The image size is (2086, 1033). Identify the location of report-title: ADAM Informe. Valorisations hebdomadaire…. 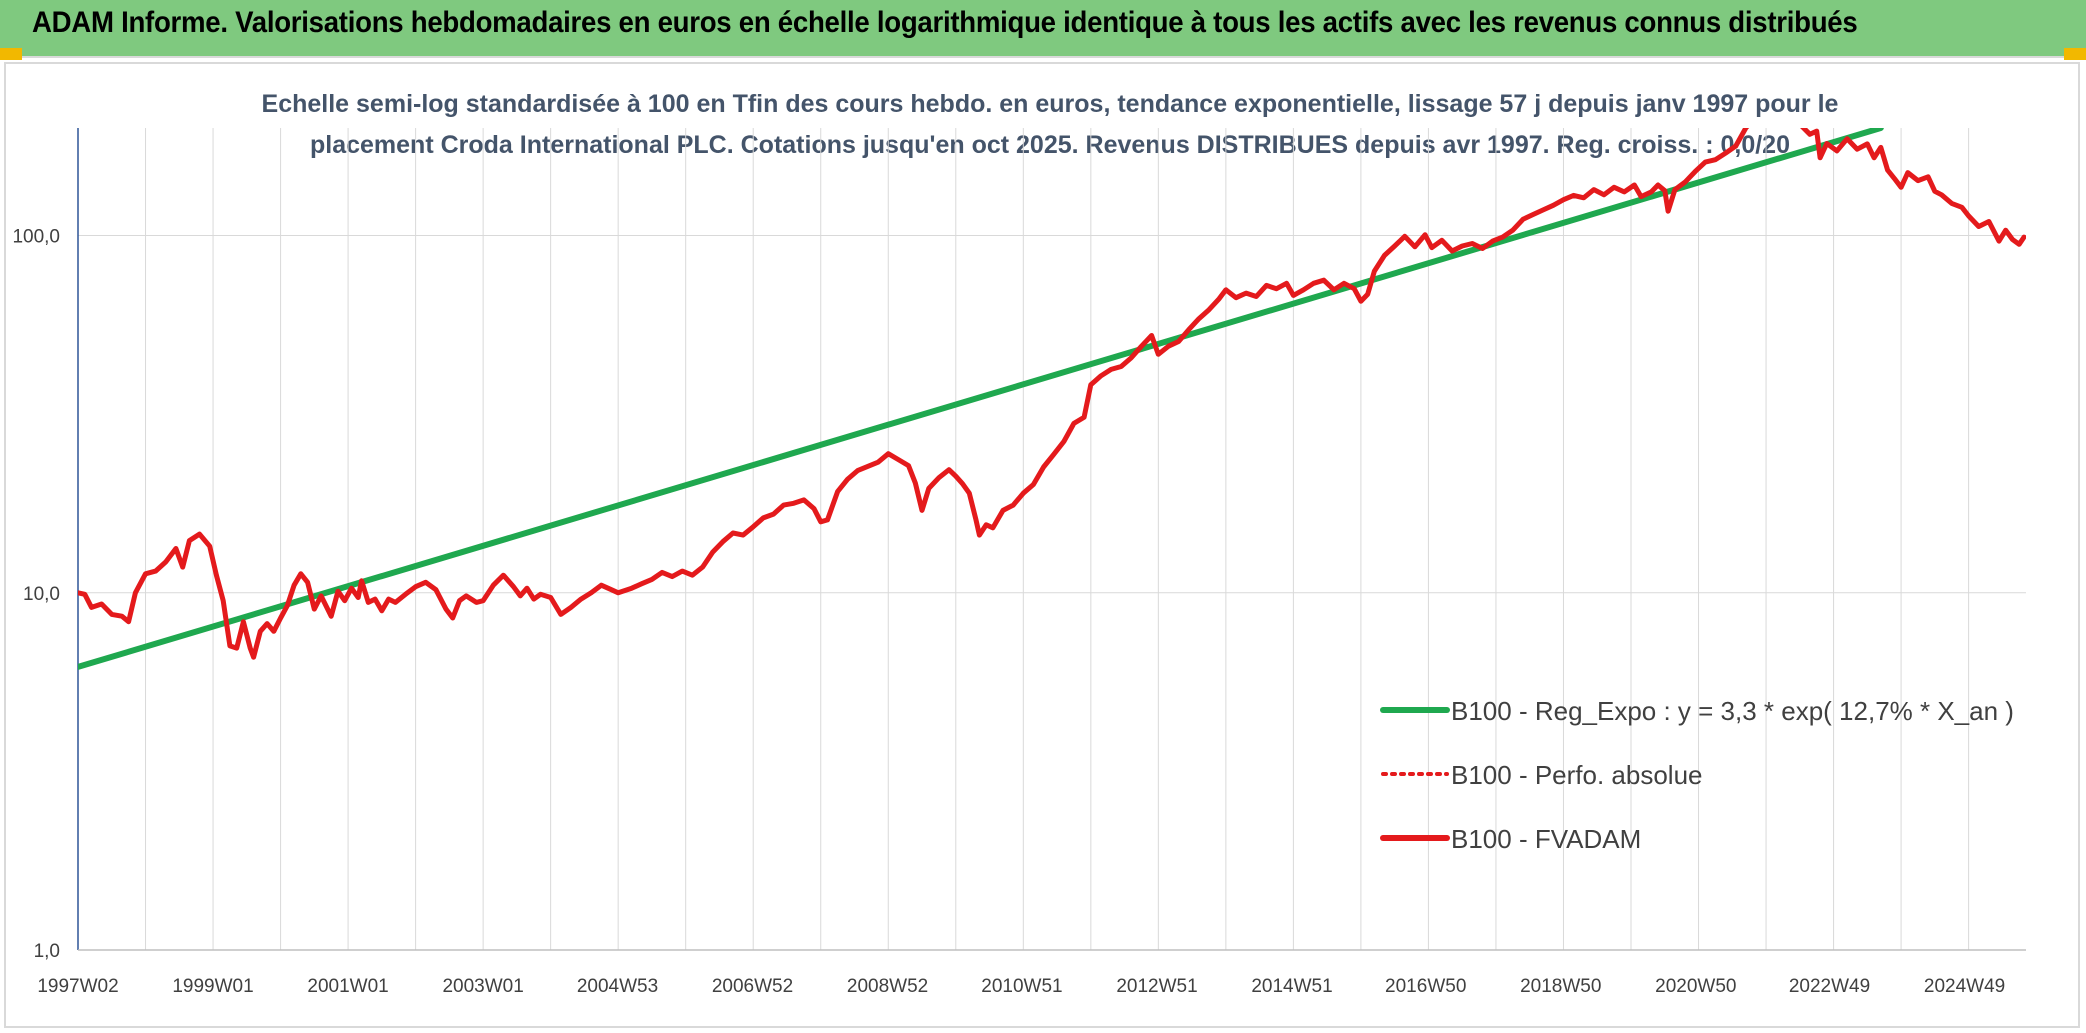
(945, 22).